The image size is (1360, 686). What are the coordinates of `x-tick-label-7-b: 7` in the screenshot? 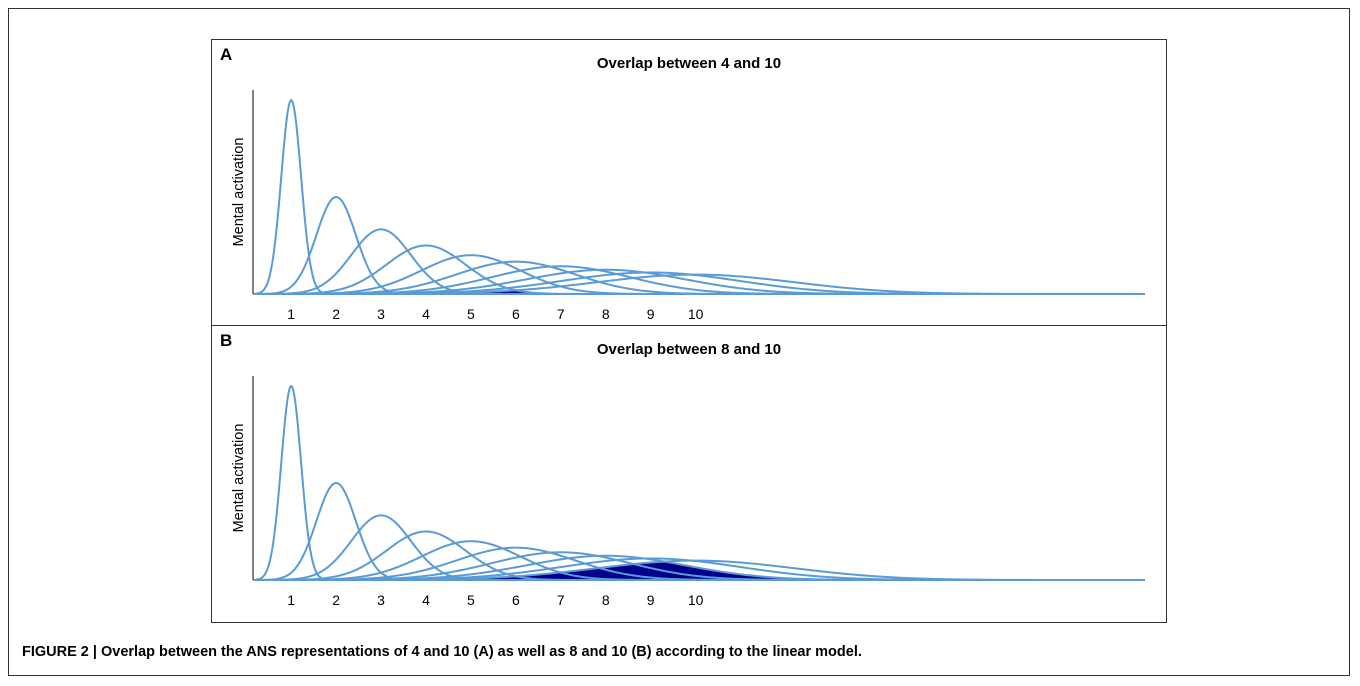 It's located at (561, 600).